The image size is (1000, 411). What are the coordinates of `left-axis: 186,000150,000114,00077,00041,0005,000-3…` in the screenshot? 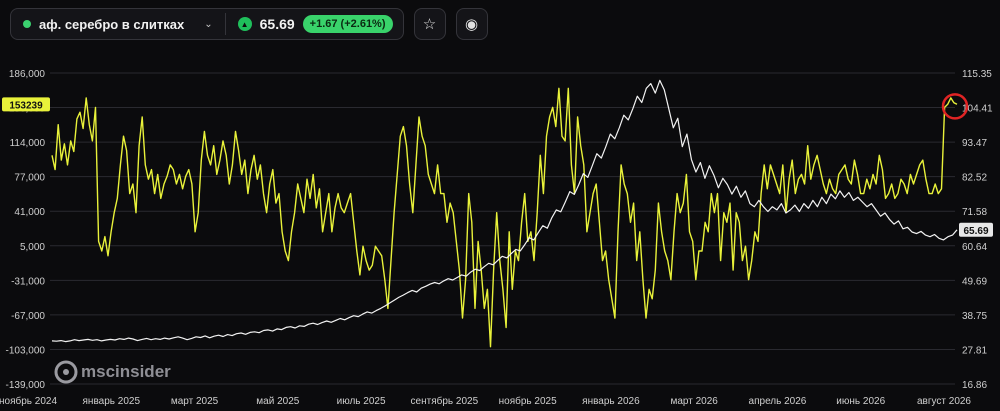 It's located at (26, 230).